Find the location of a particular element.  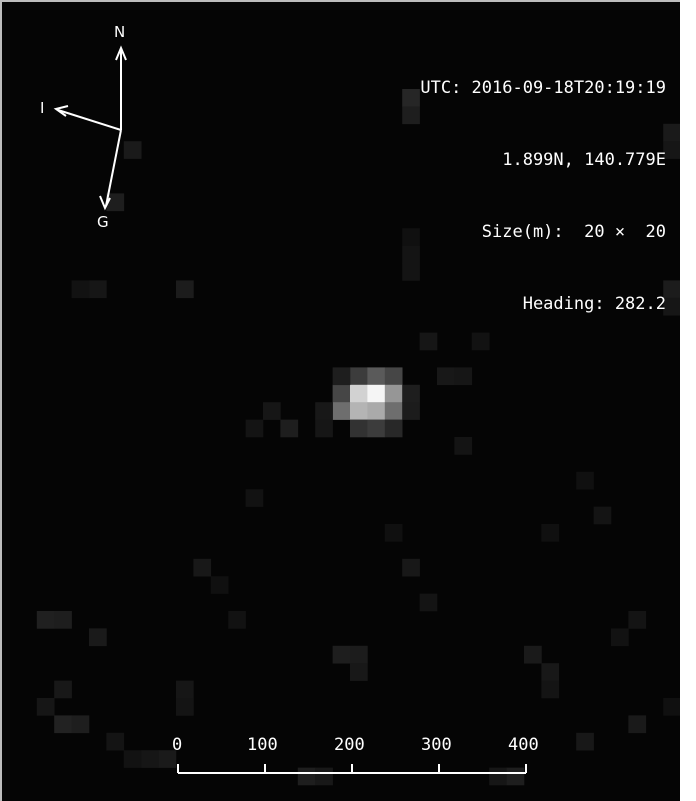

i-label: I is located at coordinates (42, 108).